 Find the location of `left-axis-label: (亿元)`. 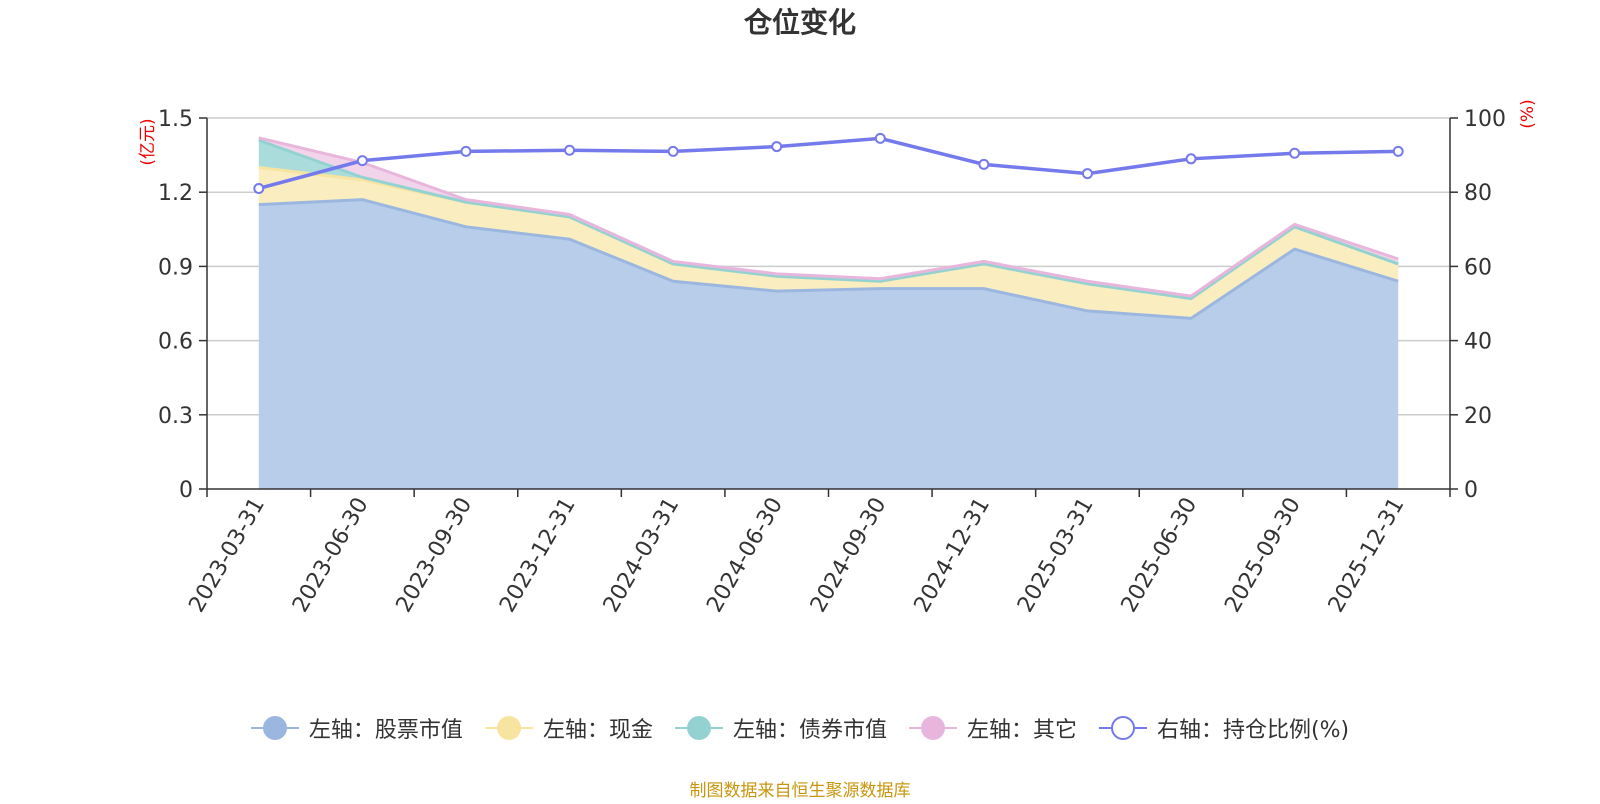

left-axis-label: (亿元) is located at coordinates (148, 141).